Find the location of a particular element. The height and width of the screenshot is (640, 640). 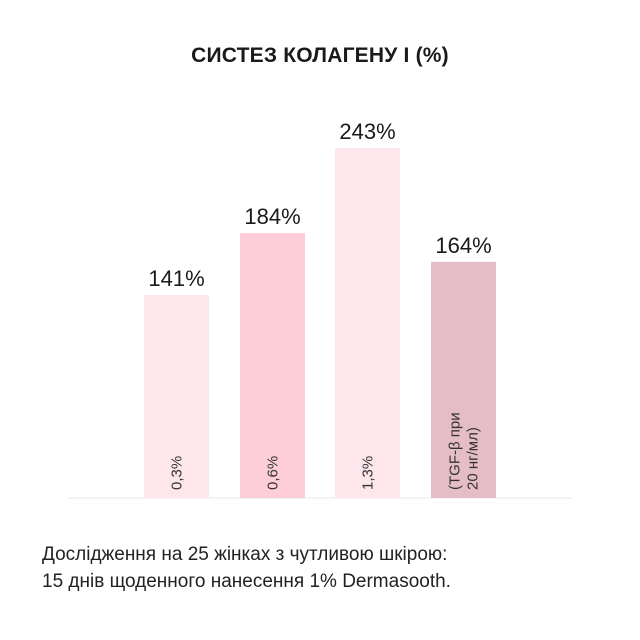

value-label-1: 141% is located at coordinates (176, 278).